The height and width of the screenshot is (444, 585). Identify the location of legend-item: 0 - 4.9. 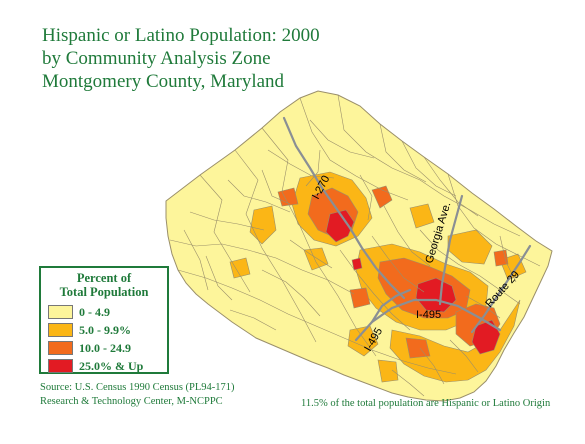
(107, 312).